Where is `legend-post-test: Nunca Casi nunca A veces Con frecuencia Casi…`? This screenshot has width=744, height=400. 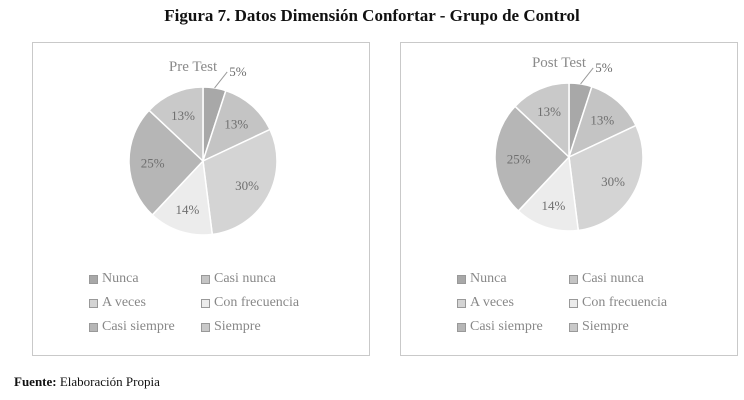
legend-post-test: Nunca Casi nunca A veces Con frecuencia Casi… is located at coordinates (587, 303).